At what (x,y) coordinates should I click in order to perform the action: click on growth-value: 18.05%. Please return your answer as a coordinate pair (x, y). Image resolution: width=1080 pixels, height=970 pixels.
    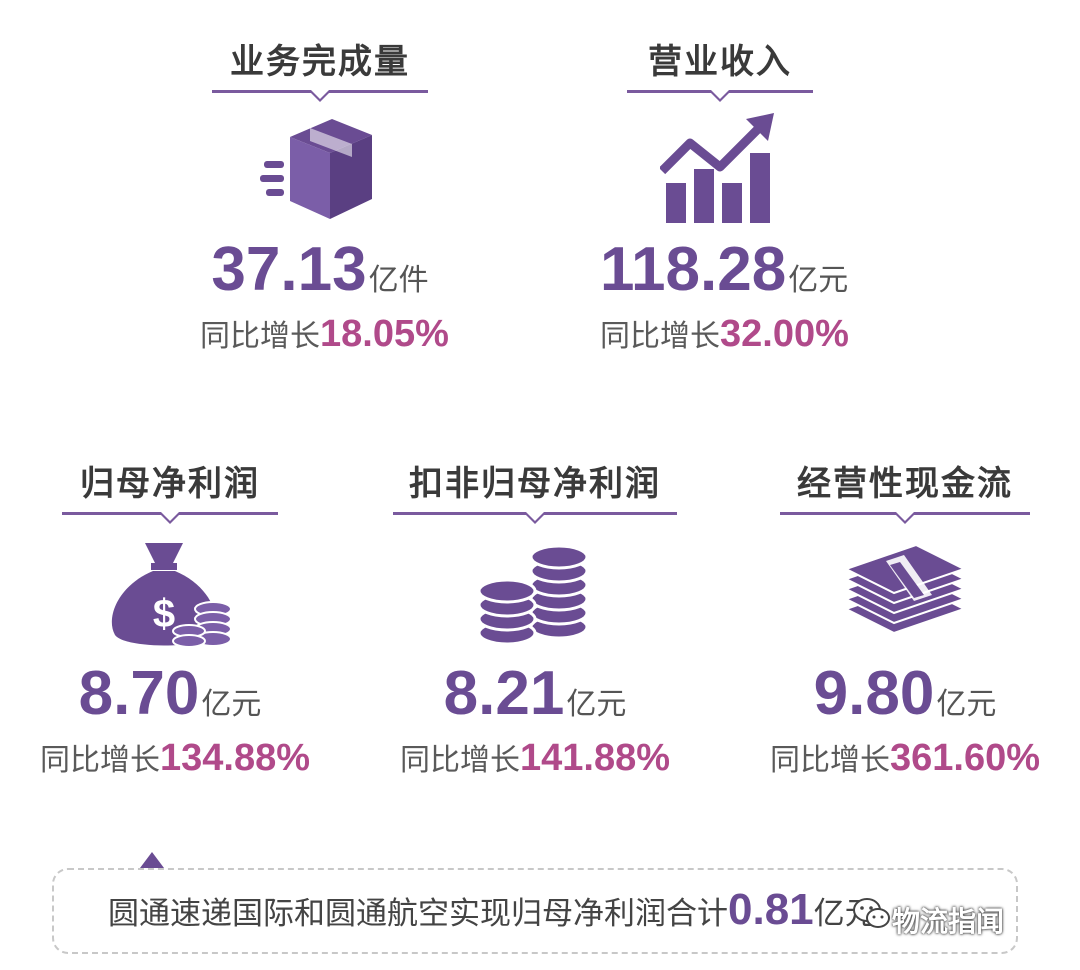
    Looking at the image, I should click on (384, 334).